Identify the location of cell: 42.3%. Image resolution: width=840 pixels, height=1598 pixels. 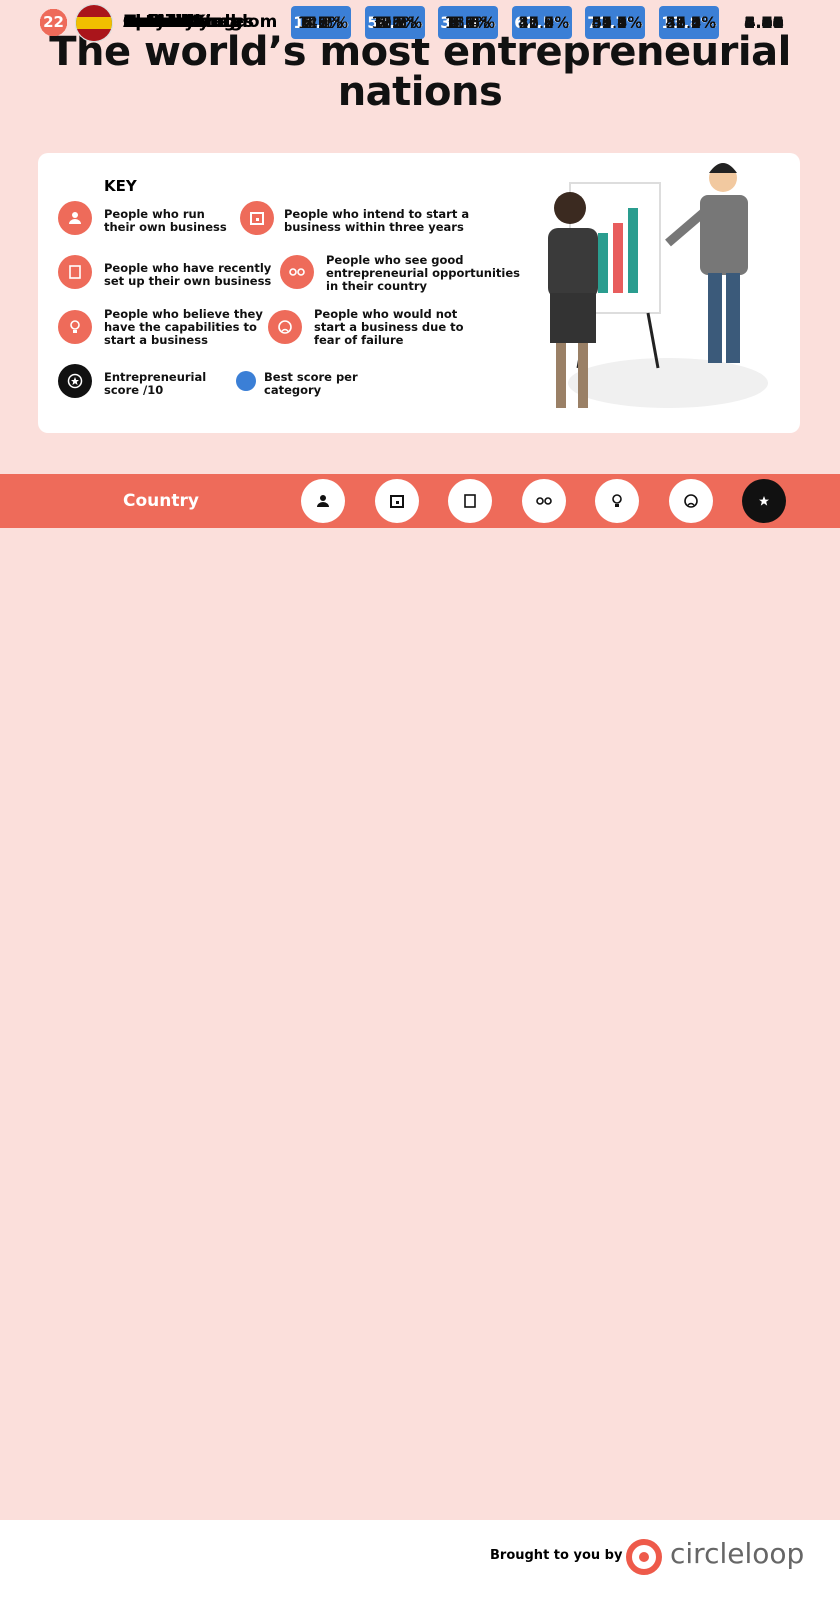
(691, 22).